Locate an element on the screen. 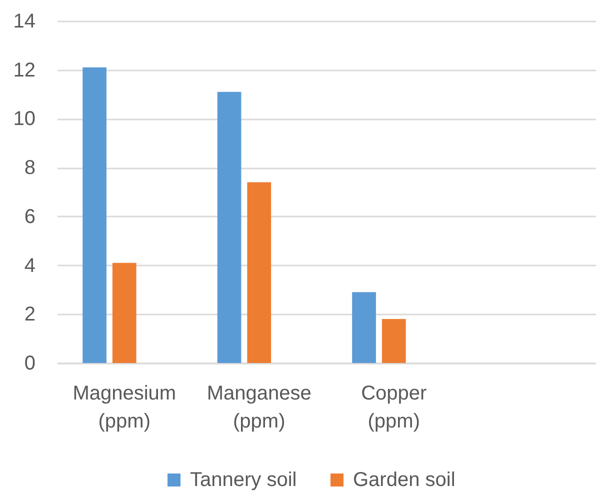 The width and height of the screenshot is (596, 492). legend-label: Tannery soil is located at coordinates (243, 480).